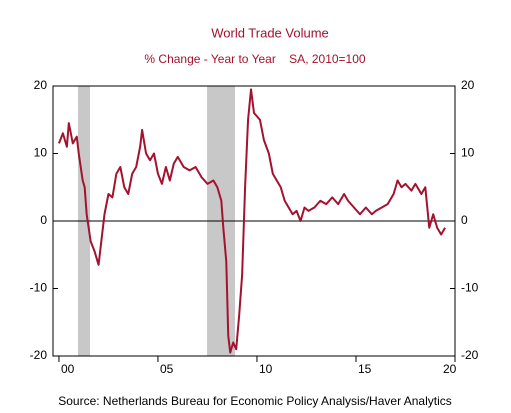 Image resolution: width=511 pixels, height=413 pixels. What do you see at coordinates (43, 220) in the screenshot?
I see `y-tick-label: 0` at bounding box center [43, 220].